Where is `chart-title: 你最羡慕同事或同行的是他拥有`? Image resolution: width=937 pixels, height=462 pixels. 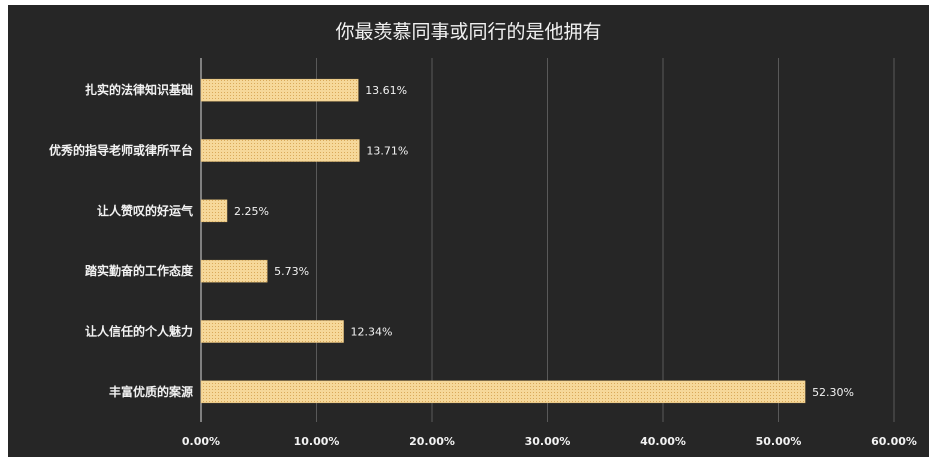 chart-title: 你最羡慕同事或同行的是他拥有 is located at coordinates (468, 32).